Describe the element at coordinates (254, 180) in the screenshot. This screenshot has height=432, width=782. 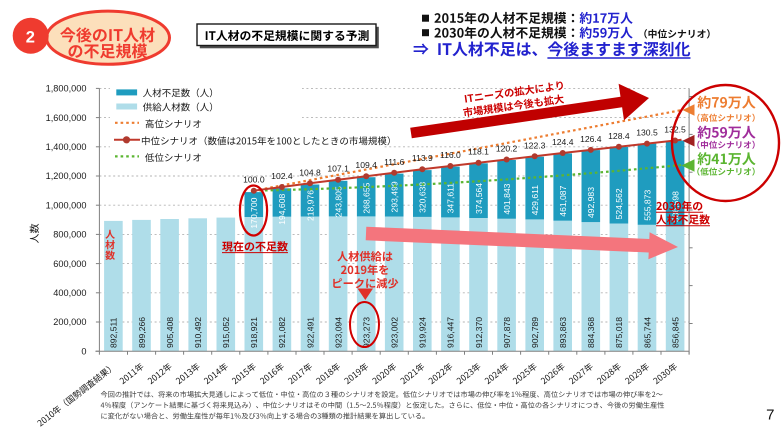
I see `svg-text: 100.0` at that location.